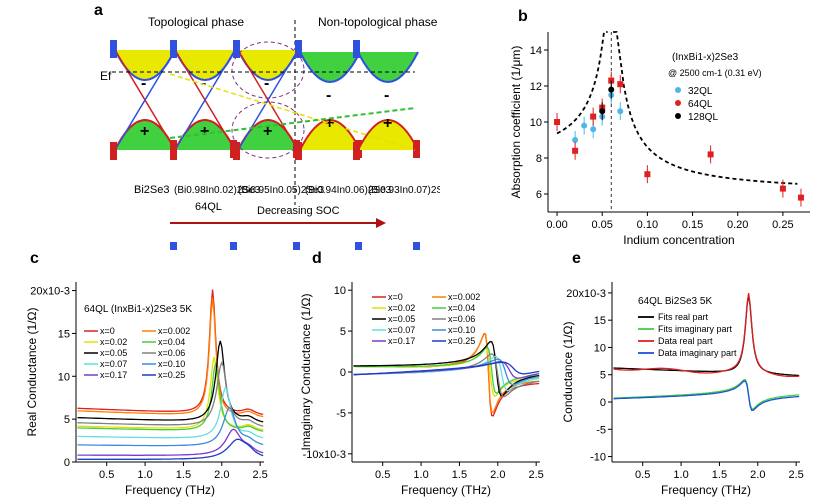  What do you see at coordinates (600, 321) in the screenshot?
I see `e-y-tick-label: 15` at bounding box center [600, 321].